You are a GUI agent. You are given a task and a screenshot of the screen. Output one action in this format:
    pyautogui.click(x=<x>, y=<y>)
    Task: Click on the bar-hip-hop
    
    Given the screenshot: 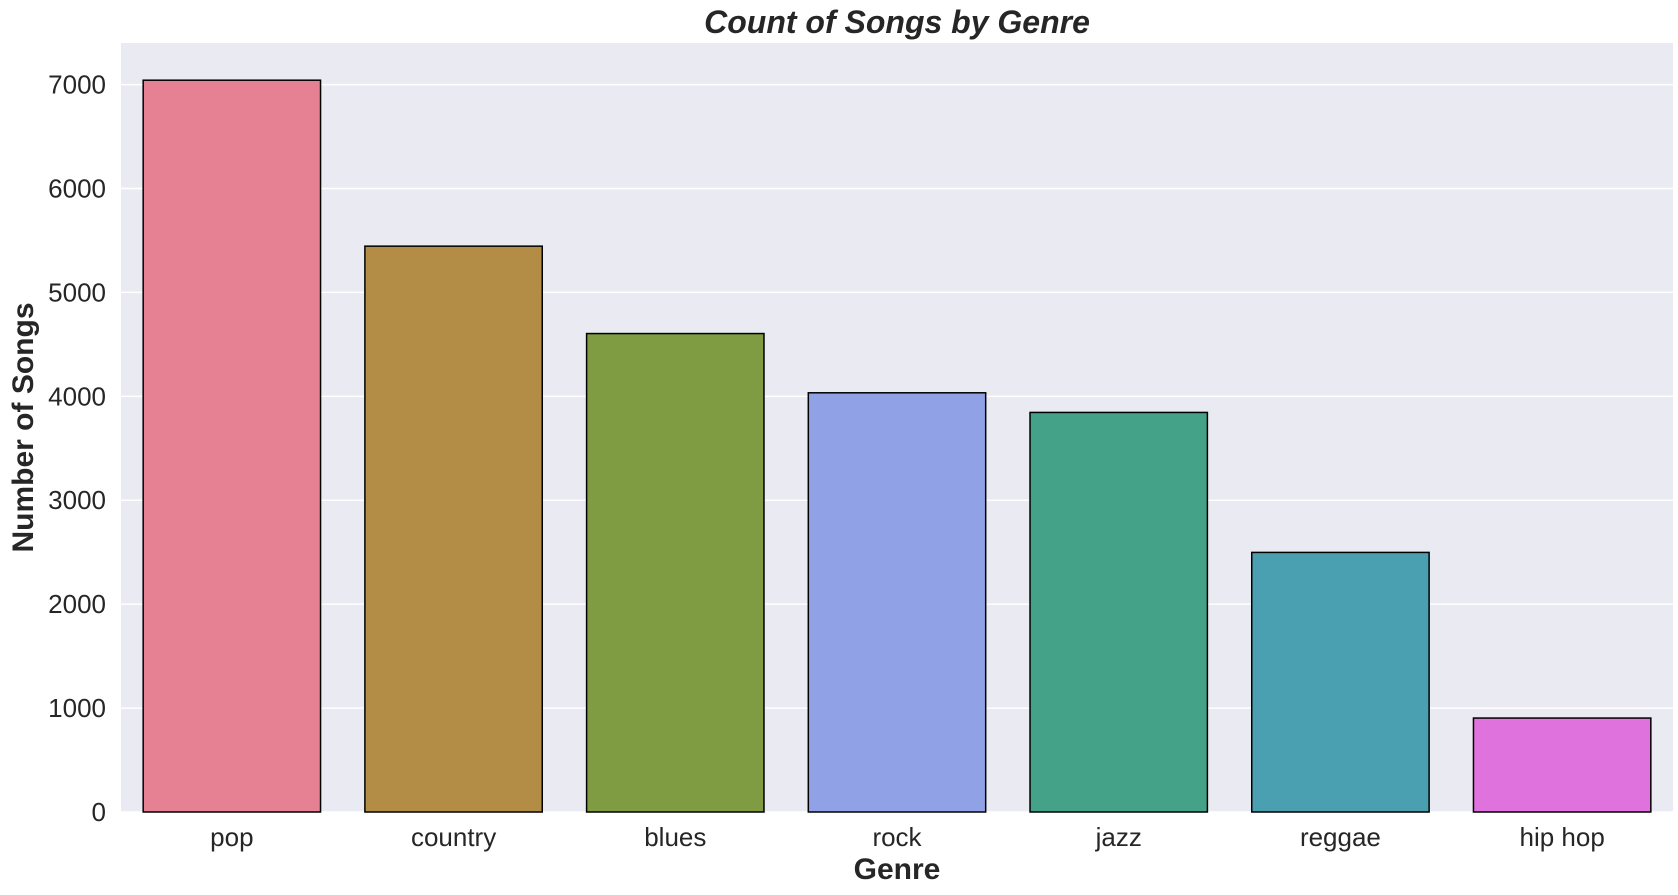 What is the action you would take?
    pyautogui.click(x=1562, y=765)
    